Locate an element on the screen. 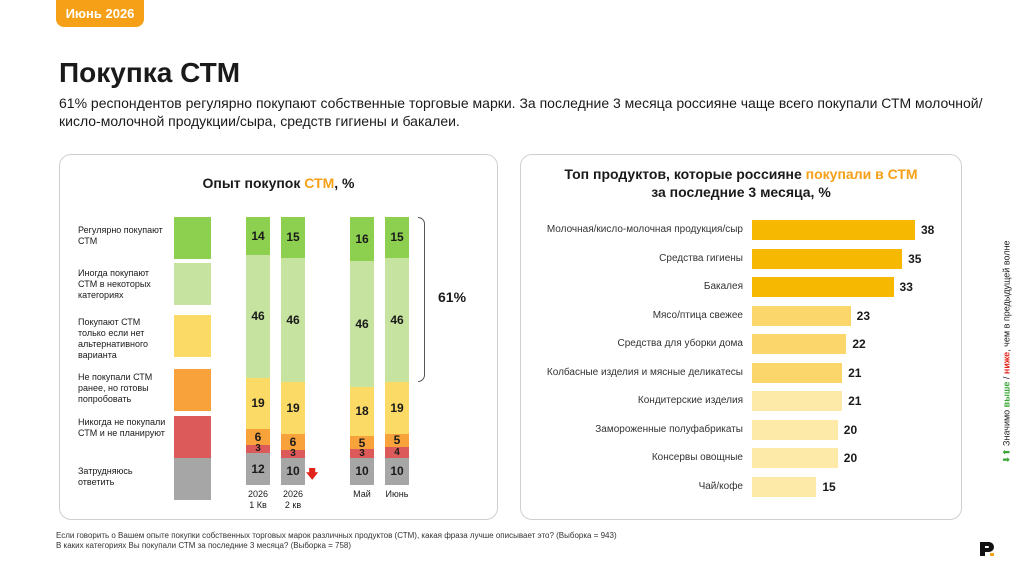 The image size is (1024, 576). title-highlight: СТМ is located at coordinates (319, 183).